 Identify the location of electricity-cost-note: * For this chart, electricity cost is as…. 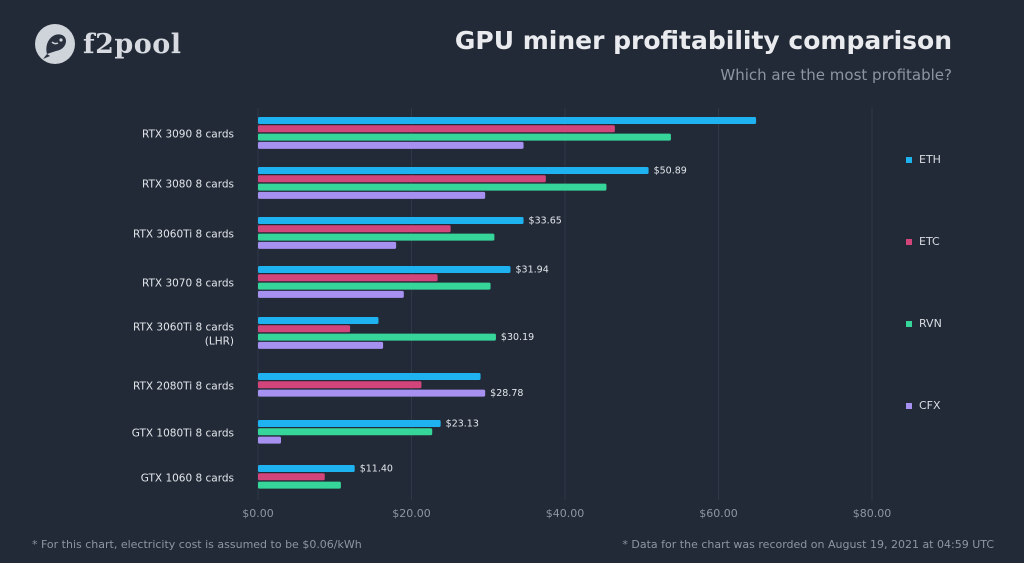
(197, 544).